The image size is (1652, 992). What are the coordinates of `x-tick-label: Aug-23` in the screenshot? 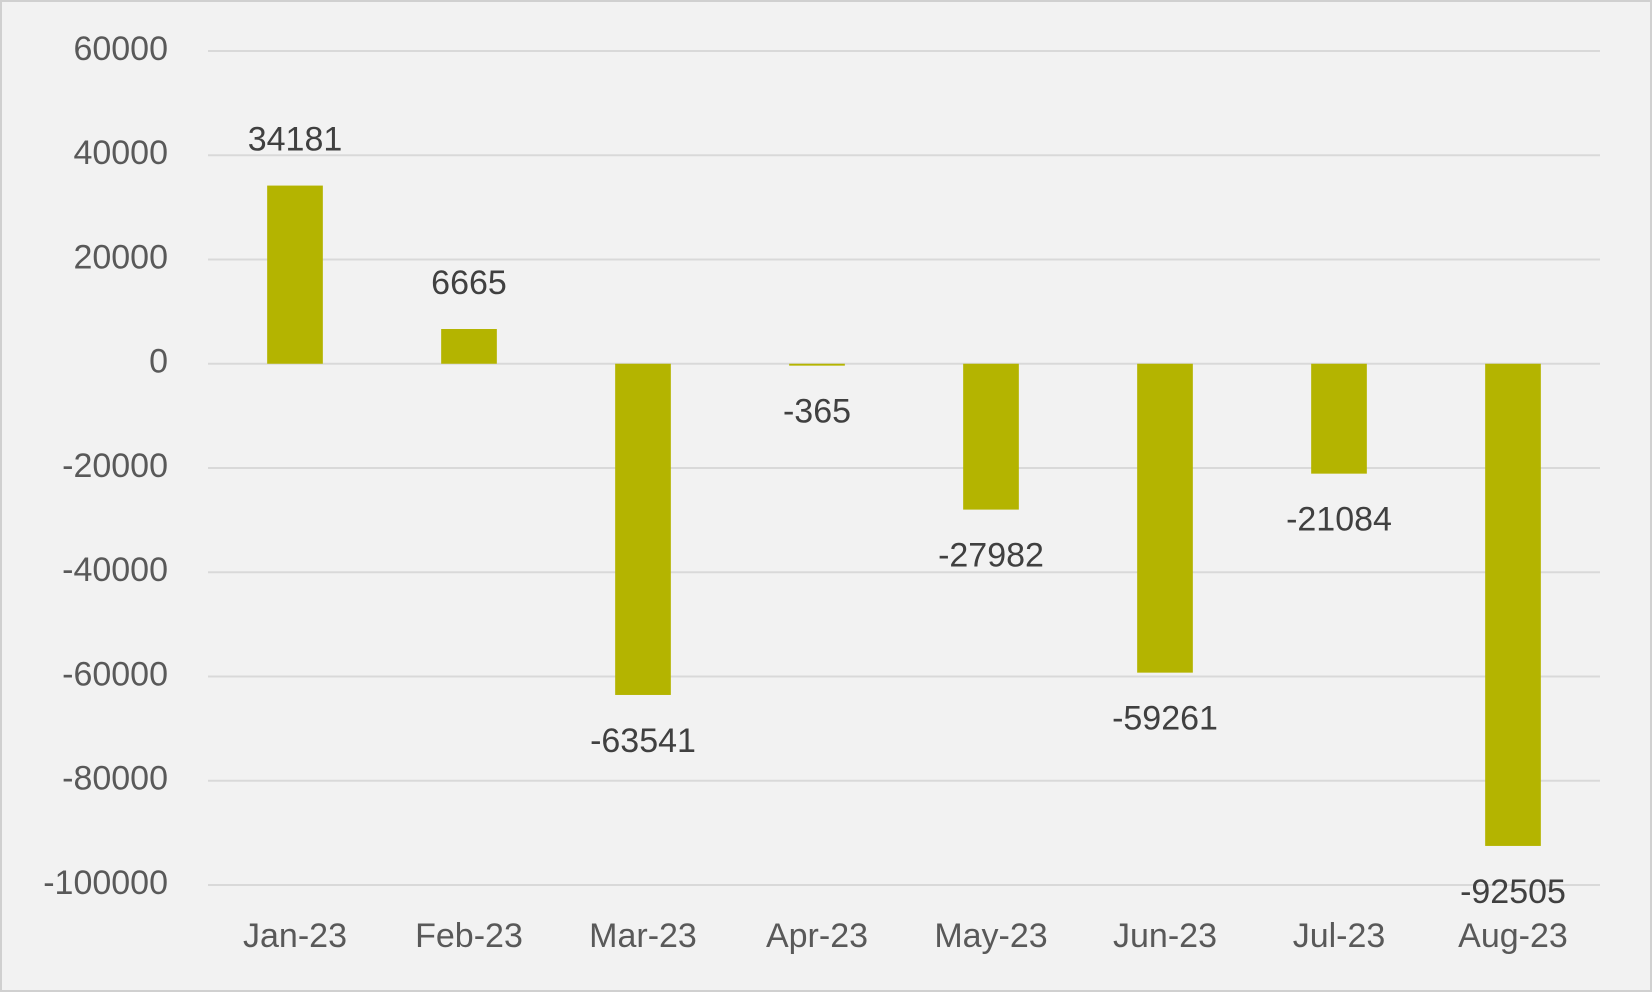 It's located at (1513, 936).